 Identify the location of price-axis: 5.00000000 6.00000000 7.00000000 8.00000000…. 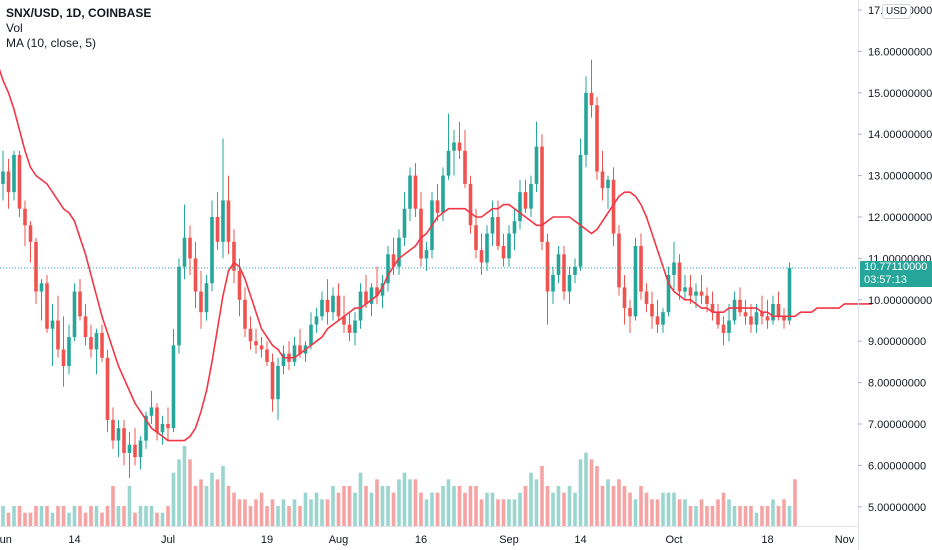
(895, 259).